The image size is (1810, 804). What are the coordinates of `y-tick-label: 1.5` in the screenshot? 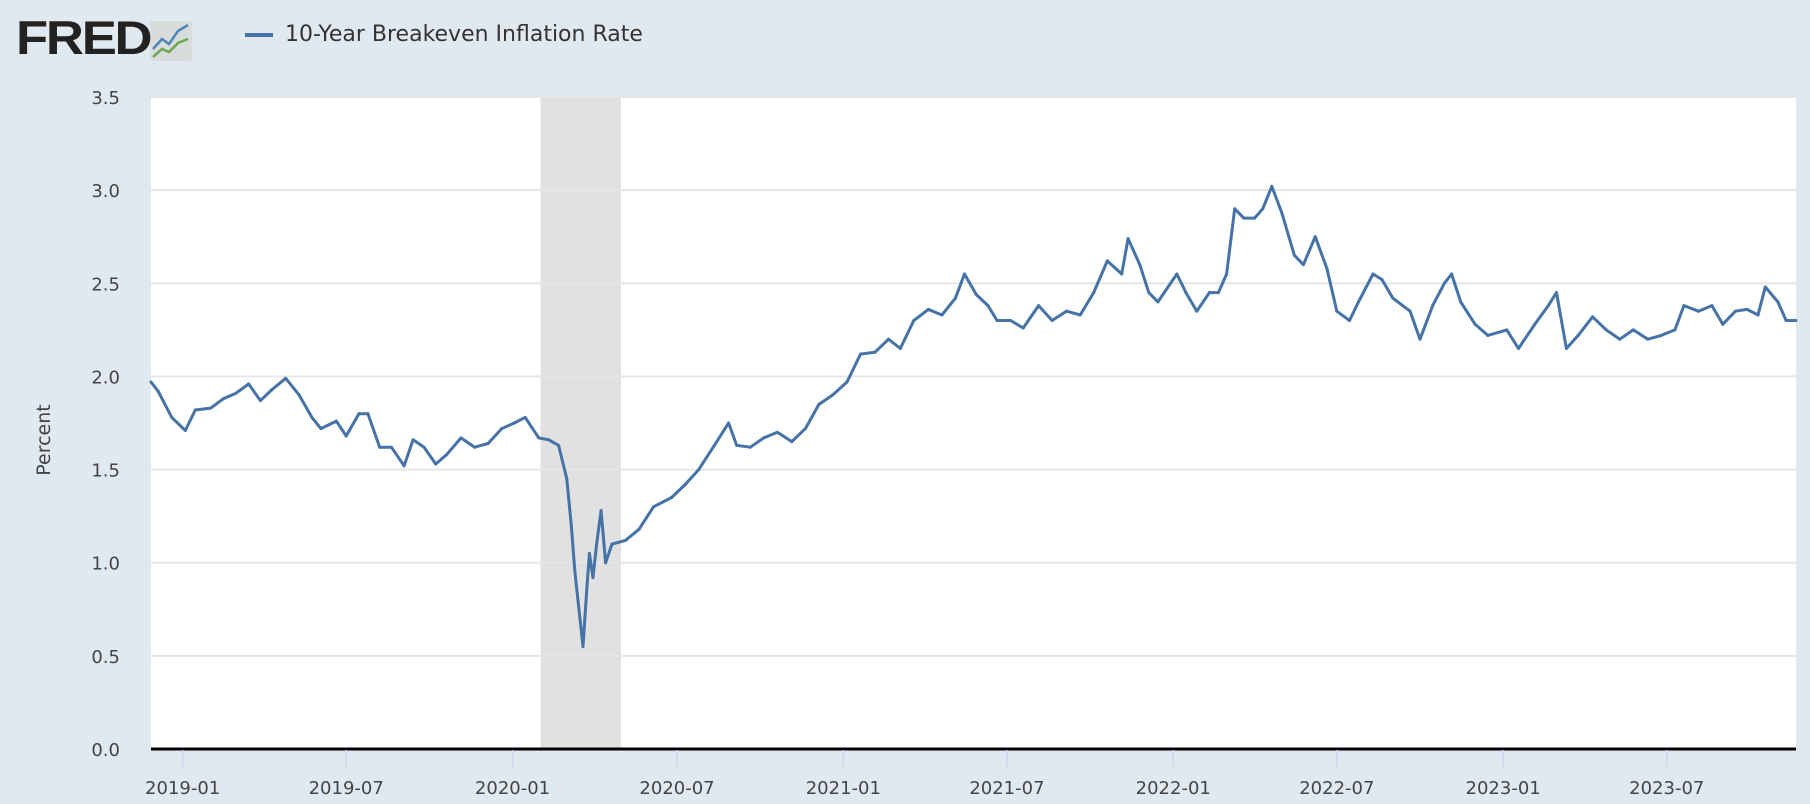 It's located at (105, 471).